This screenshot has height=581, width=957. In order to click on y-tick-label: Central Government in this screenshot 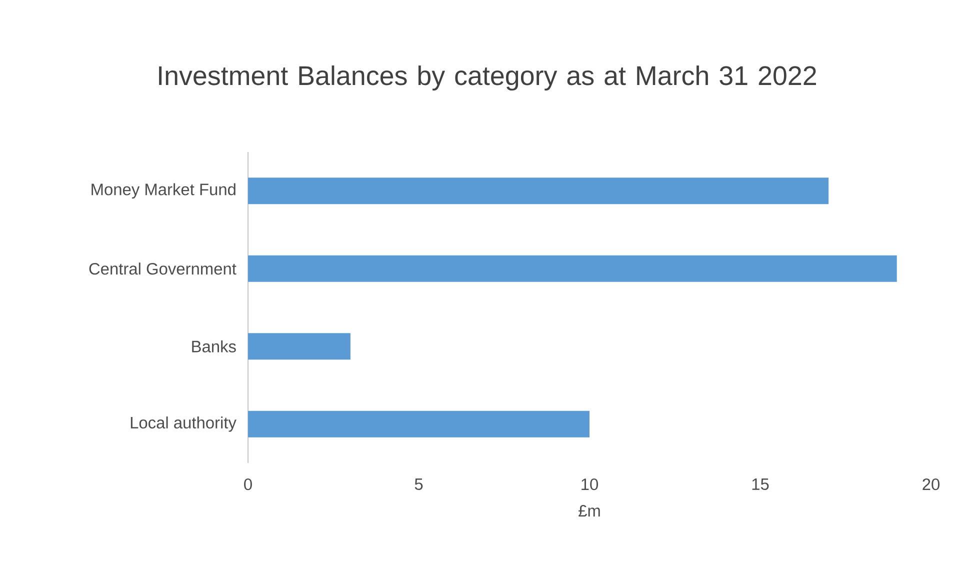, I will do `click(162, 268)`.